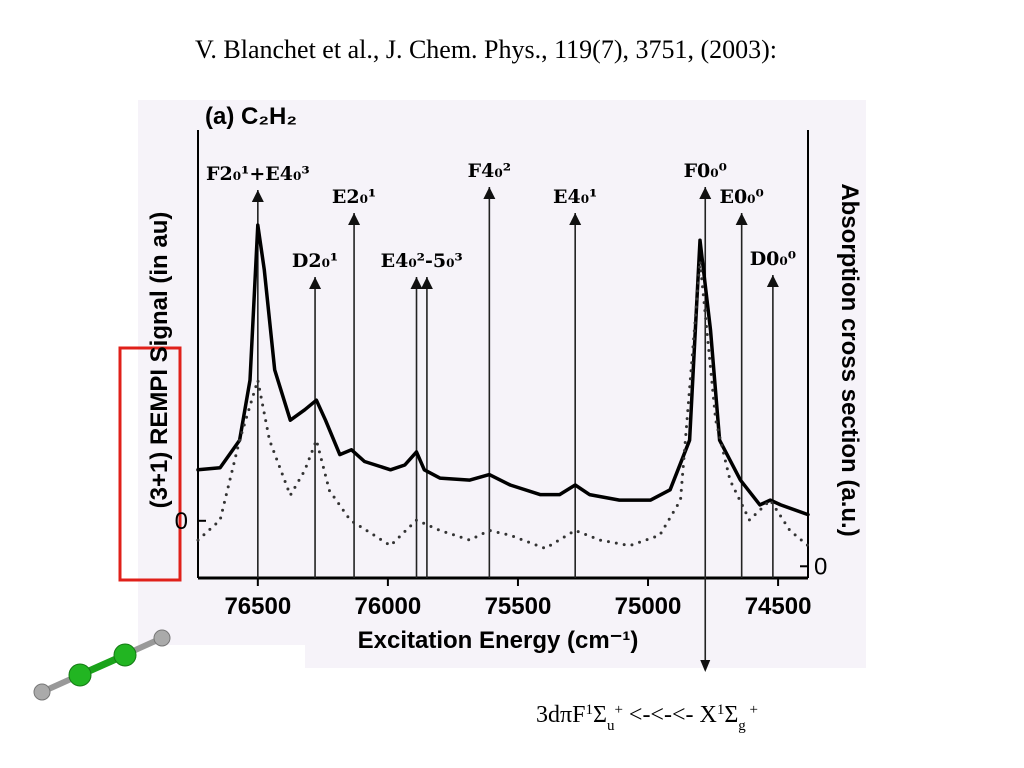 The image size is (1024, 768). What do you see at coordinates (159, 360) in the screenshot?
I see `y-axis-label: (3+1) REMPI Signal (in au)` at bounding box center [159, 360].